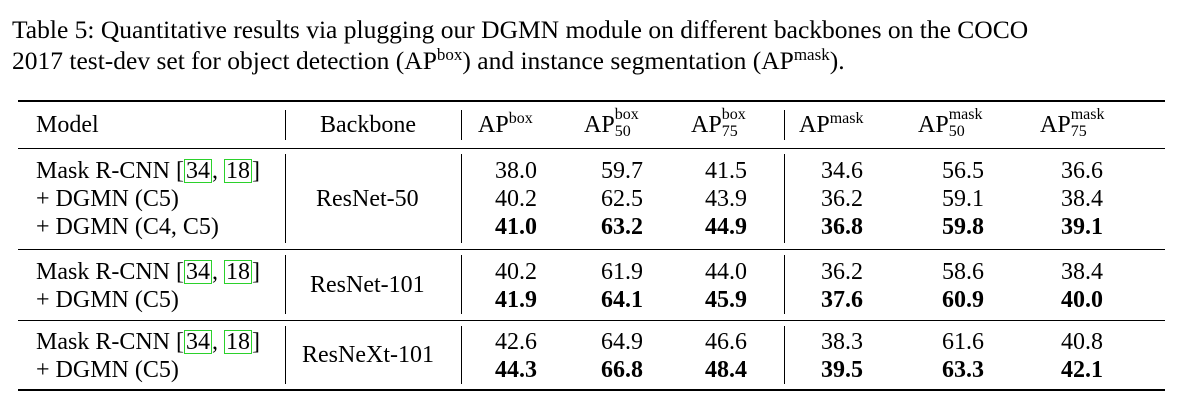 The height and width of the screenshot is (407, 1179). Describe the element at coordinates (963, 342) in the screenshot. I see `table-cell-value: 61.6` at that location.